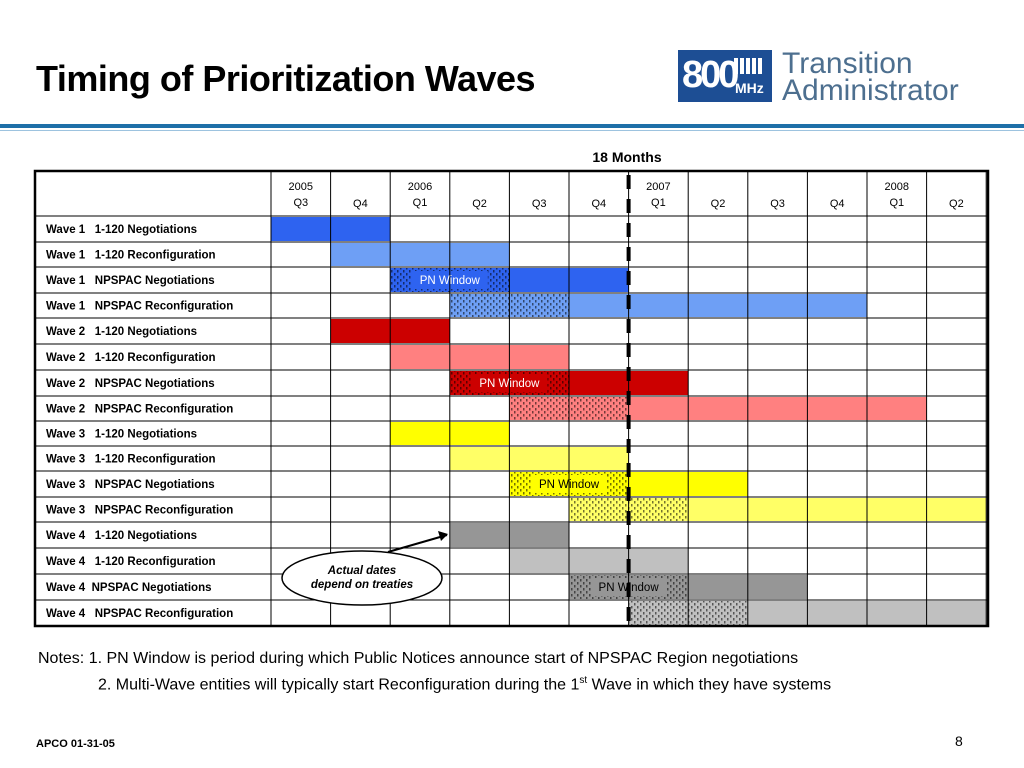  I want to click on span-label: 18 Months, so click(626, 157).